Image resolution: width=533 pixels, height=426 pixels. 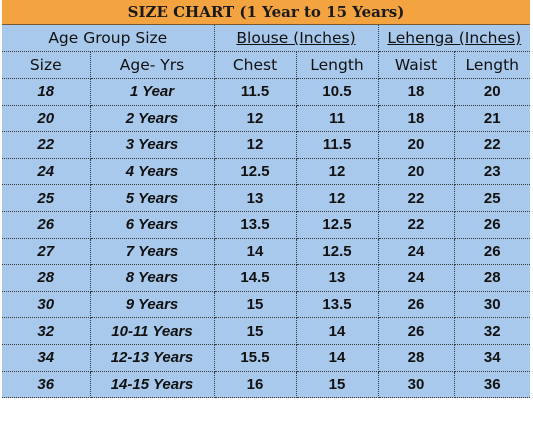 What do you see at coordinates (492, 385) in the screenshot?
I see `lehenga-length-cell: 36` at bounding box center [492, 385].